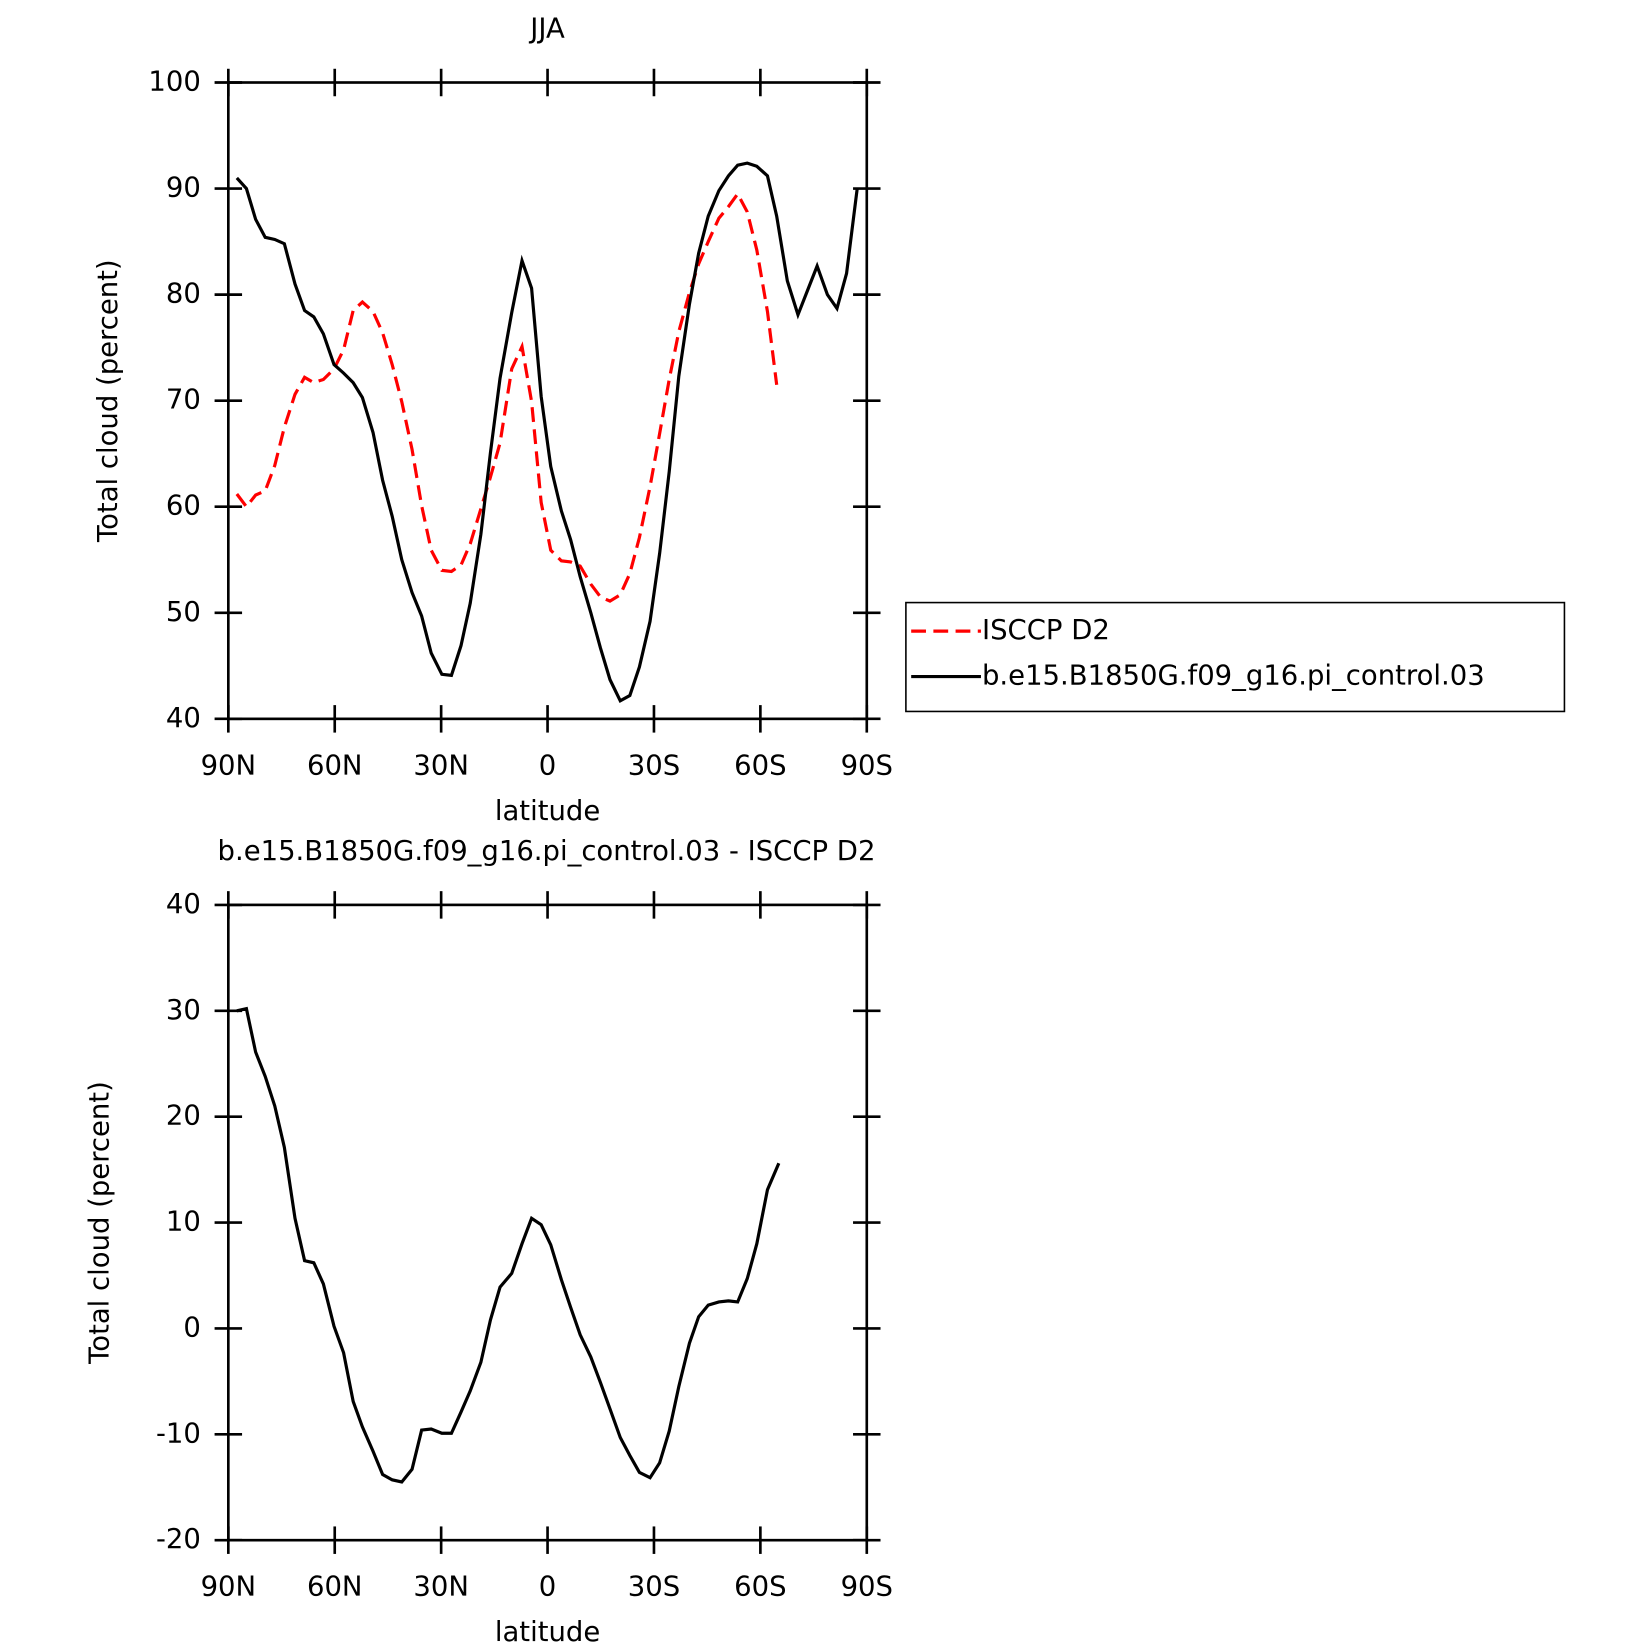  I want to click on y-tick-label: 80, so click(183, 294).